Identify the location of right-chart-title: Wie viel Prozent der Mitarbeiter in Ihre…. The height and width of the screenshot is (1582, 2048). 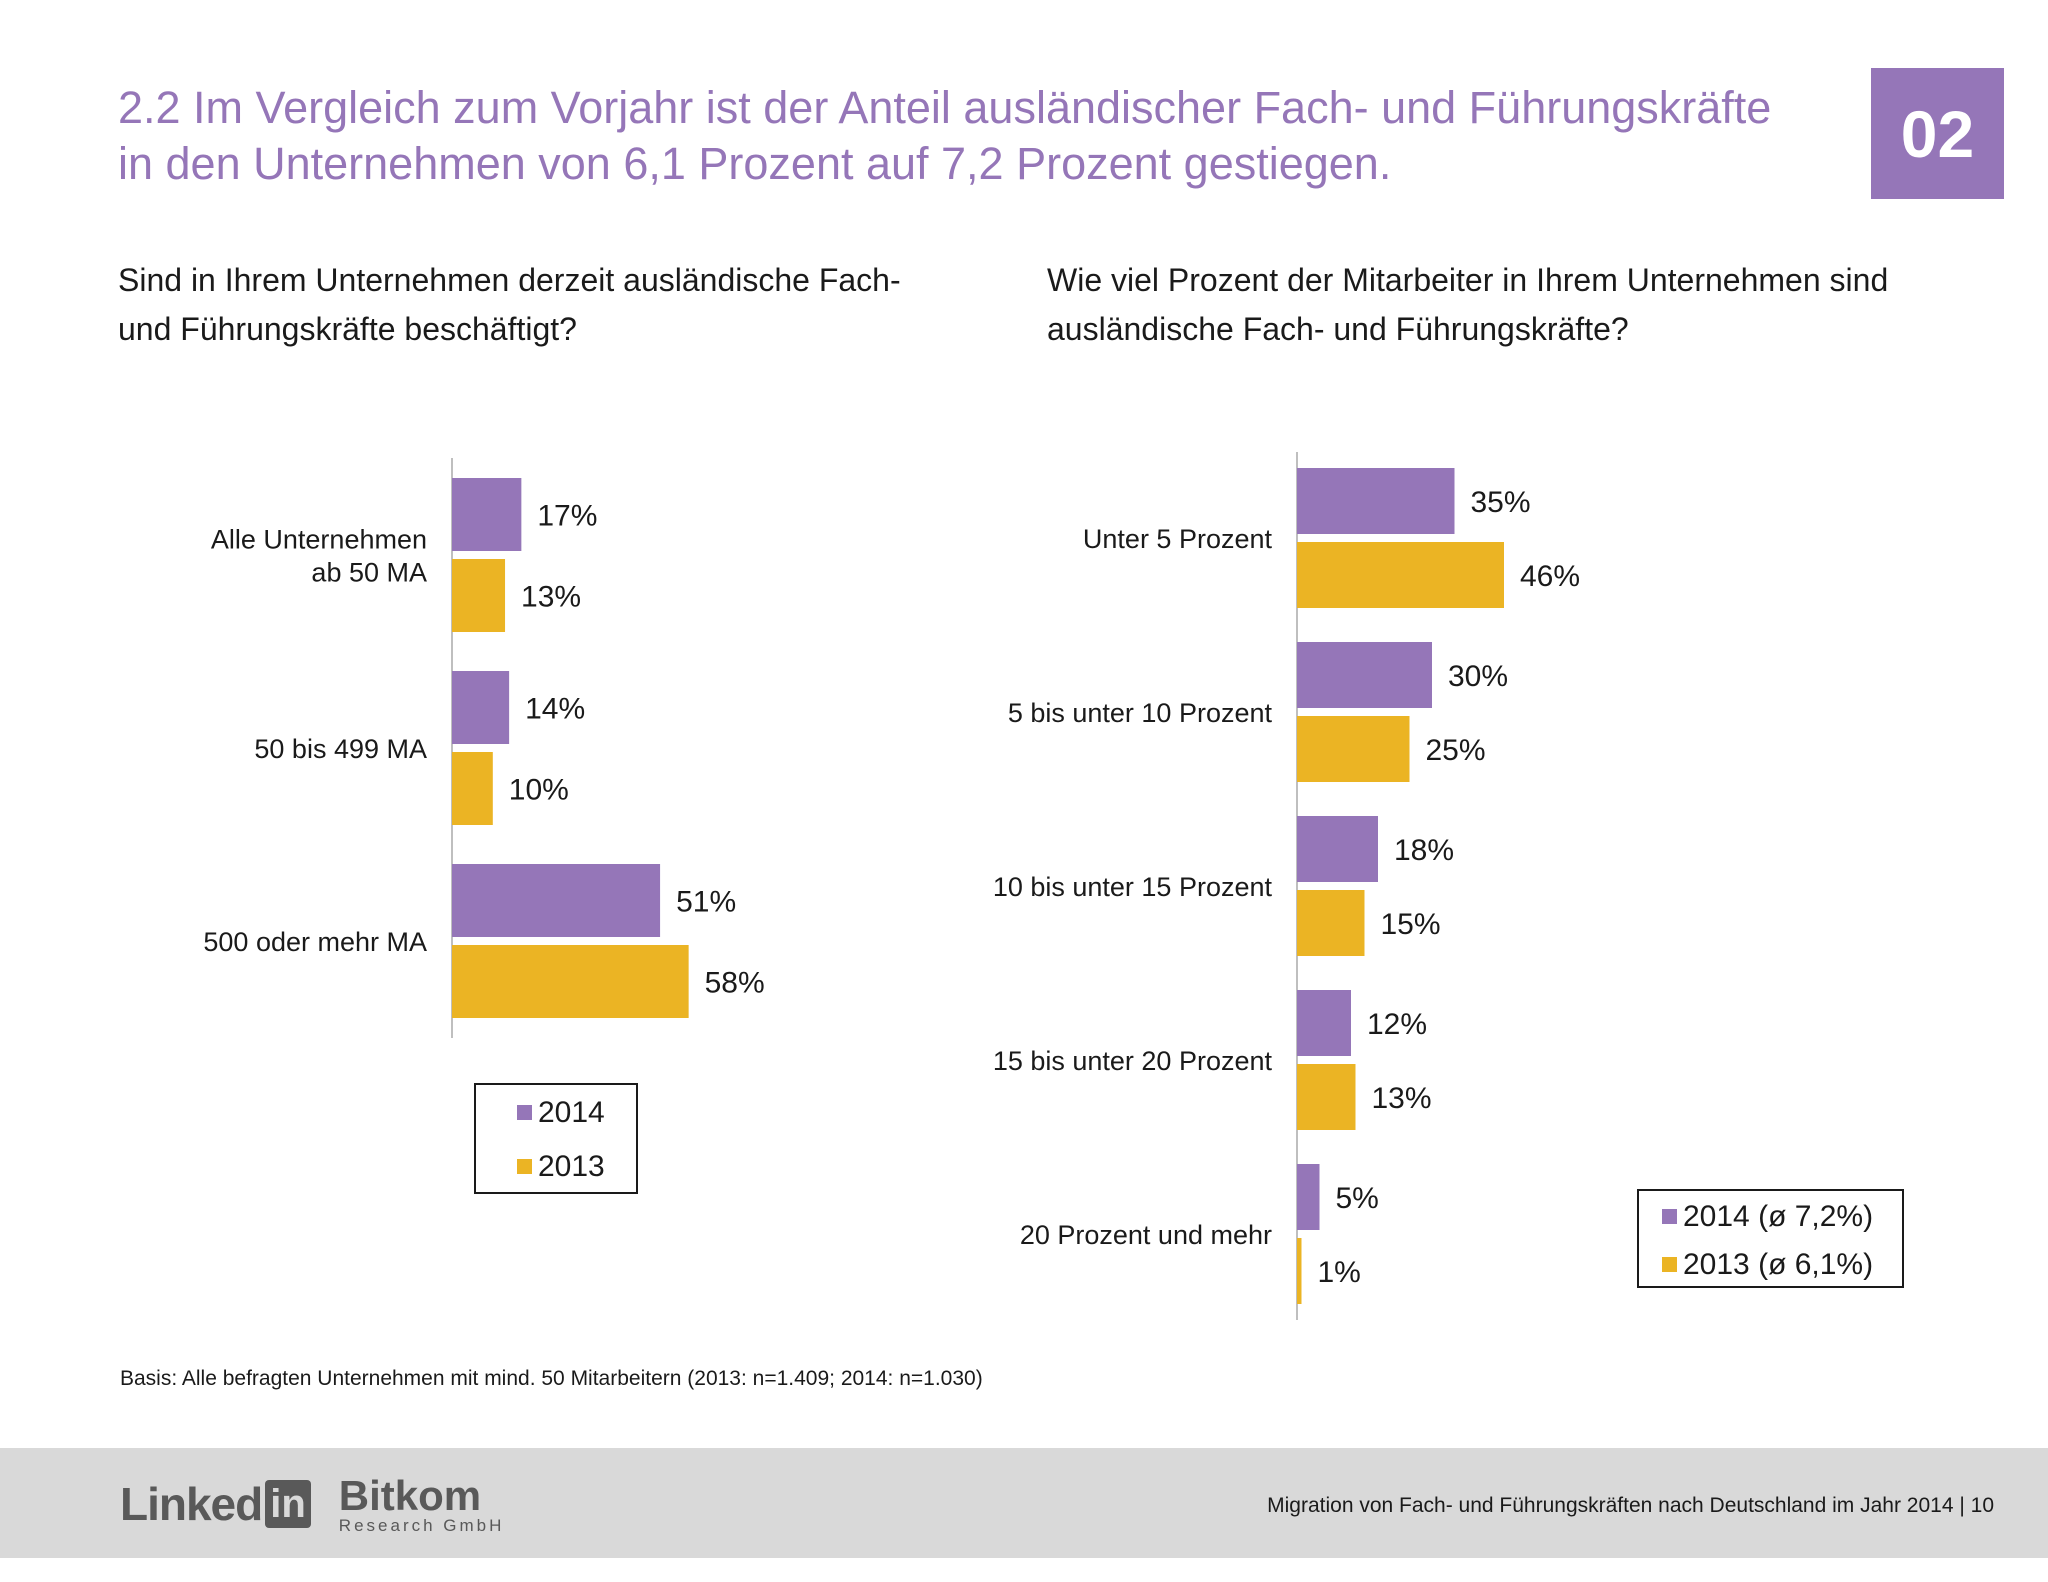
(1468, 304).